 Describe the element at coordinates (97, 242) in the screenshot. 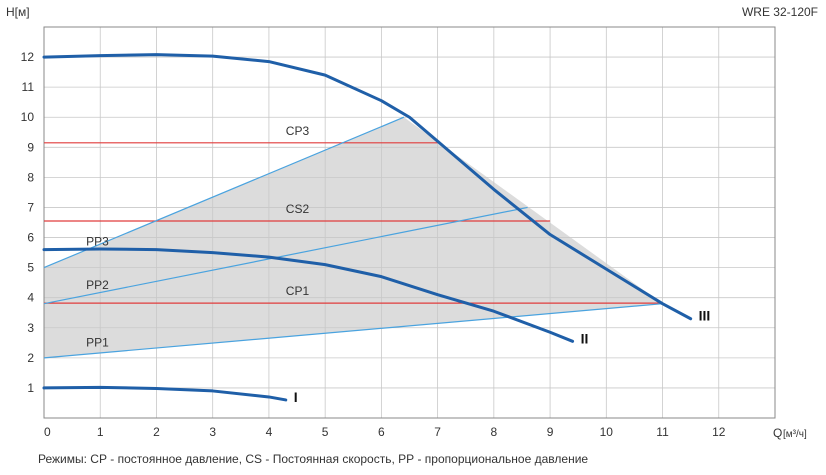

I see `mode-label-pp3: PP3` at that location.